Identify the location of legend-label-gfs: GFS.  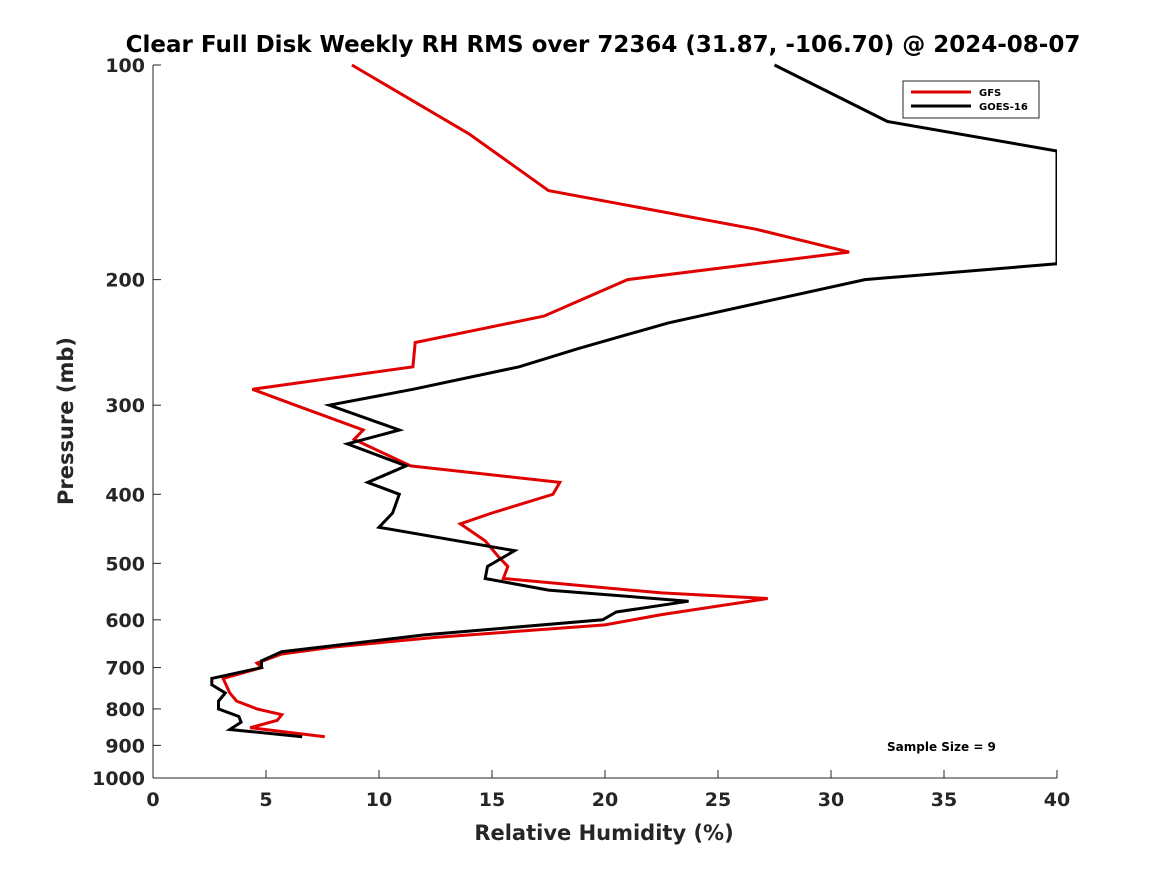
(990, 93).